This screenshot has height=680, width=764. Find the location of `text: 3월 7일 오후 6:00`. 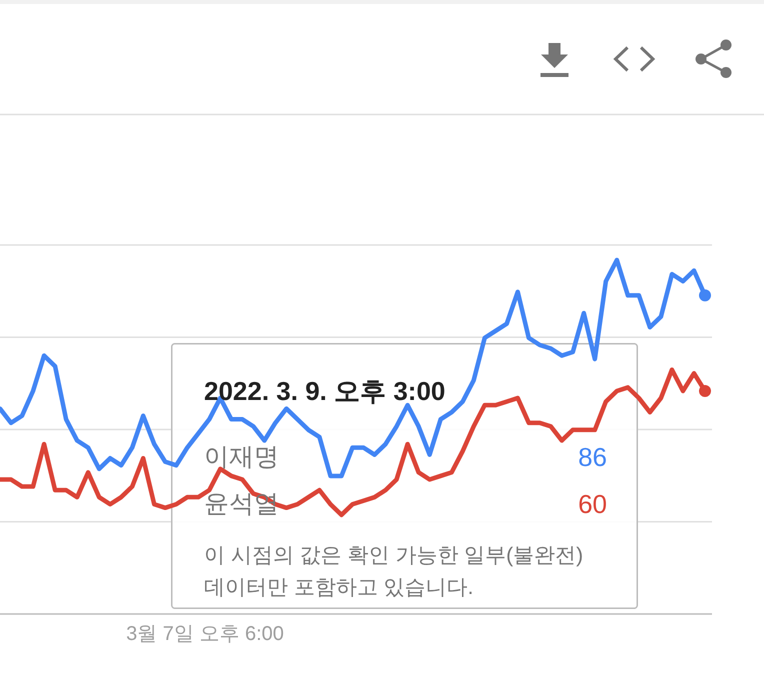

text: 3월 7일 오후 6:00 is located at coordinates (205, 634).